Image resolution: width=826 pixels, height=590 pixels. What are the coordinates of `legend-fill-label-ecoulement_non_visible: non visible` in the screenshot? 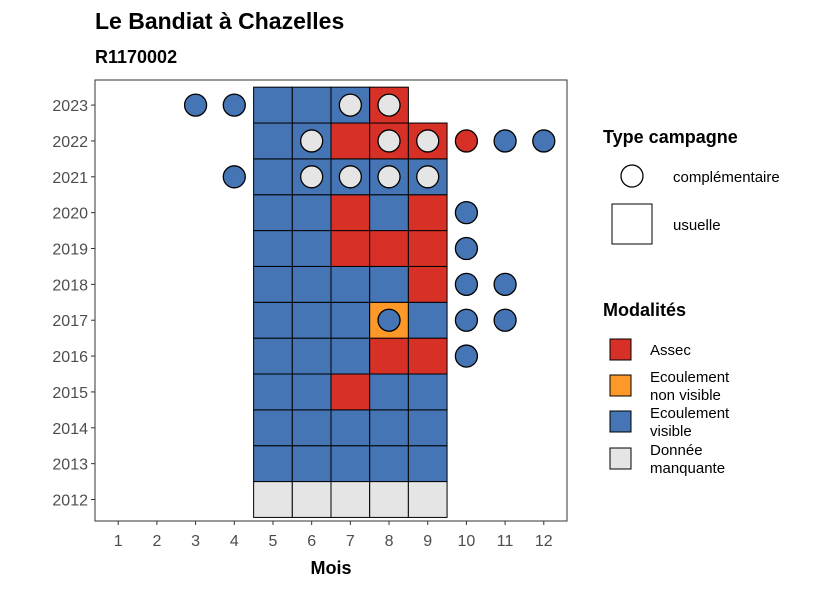 It's located at (685, 395).